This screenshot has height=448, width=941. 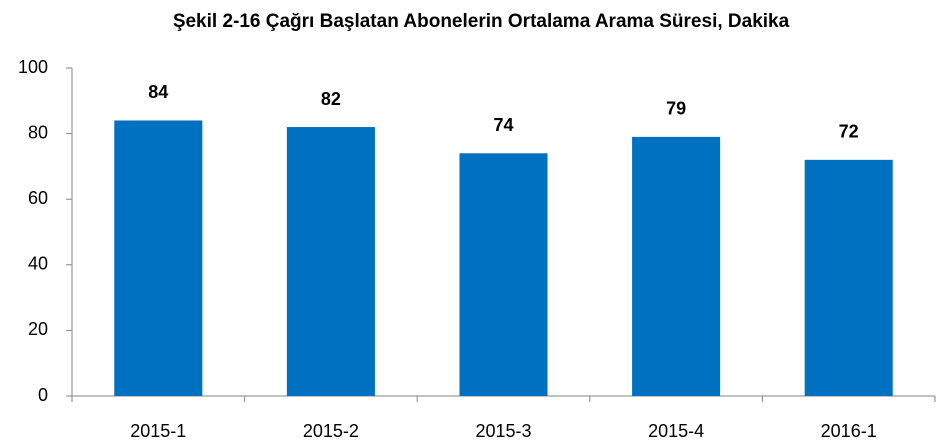 What do you see at coordinates (38, 329) in the screenshot?
I see `y-tick-label: 20` at bounding box center [38, 329].